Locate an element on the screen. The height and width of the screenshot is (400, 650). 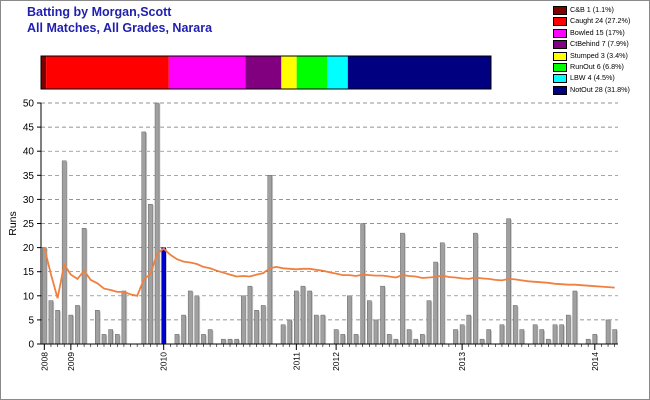
dismissal-segment-ctbehind is located at coordinates (263, 72).